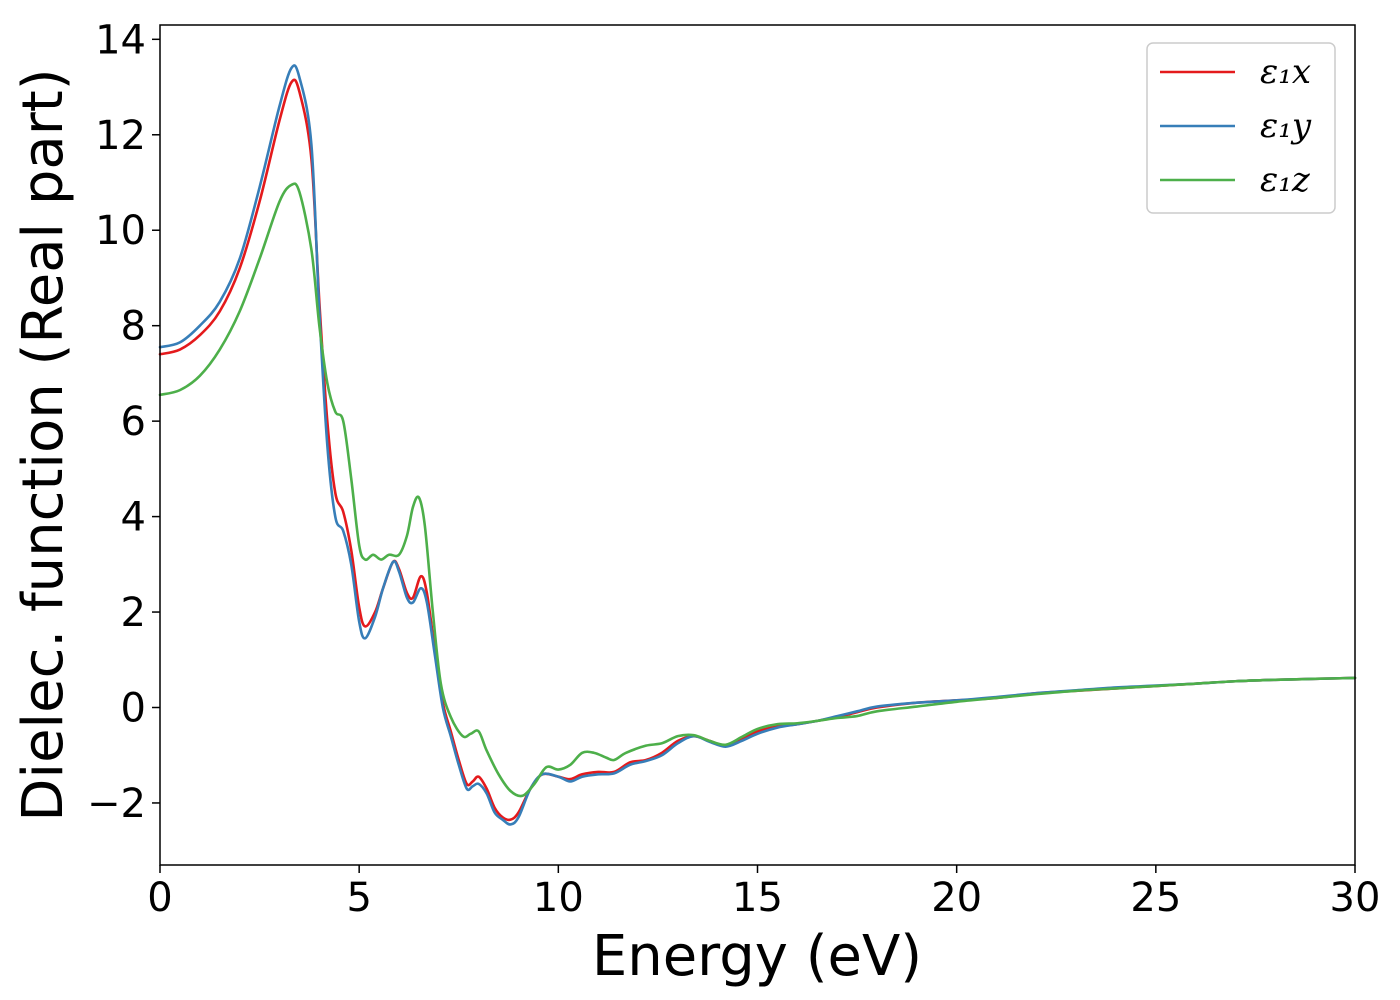 Image resolution: width=1400 pixels, height=1000 pixels. I want to click on legend-entries: ε₁x ε₁y ε₁z, so click(1236, 126).